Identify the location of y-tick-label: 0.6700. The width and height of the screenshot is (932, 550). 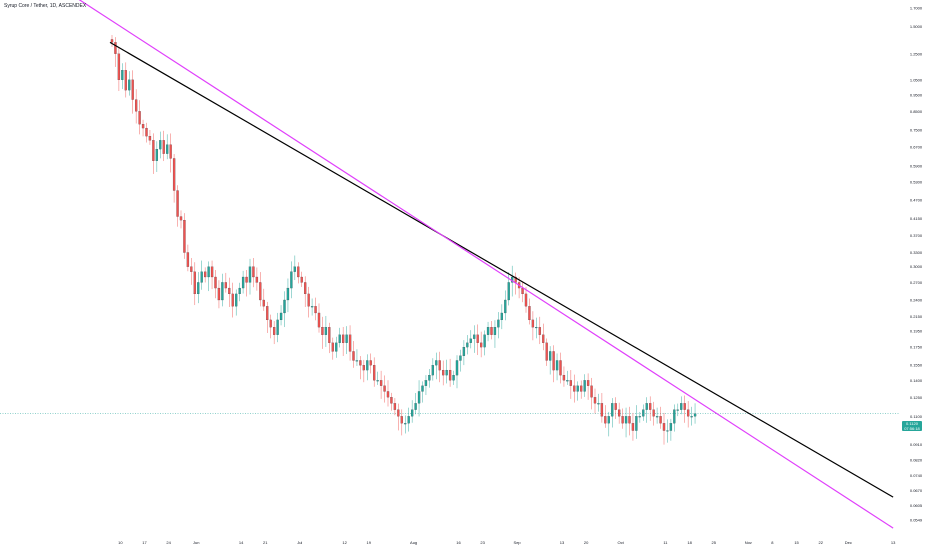
(916, 146).